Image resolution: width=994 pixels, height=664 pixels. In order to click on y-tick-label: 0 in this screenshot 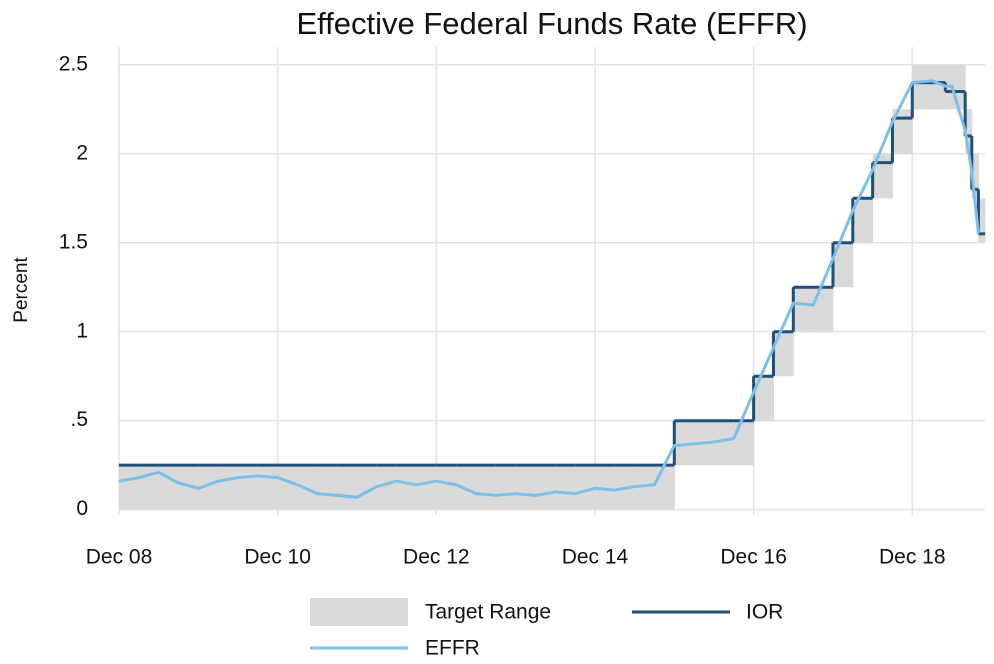, I will do `click(82, 508)`.